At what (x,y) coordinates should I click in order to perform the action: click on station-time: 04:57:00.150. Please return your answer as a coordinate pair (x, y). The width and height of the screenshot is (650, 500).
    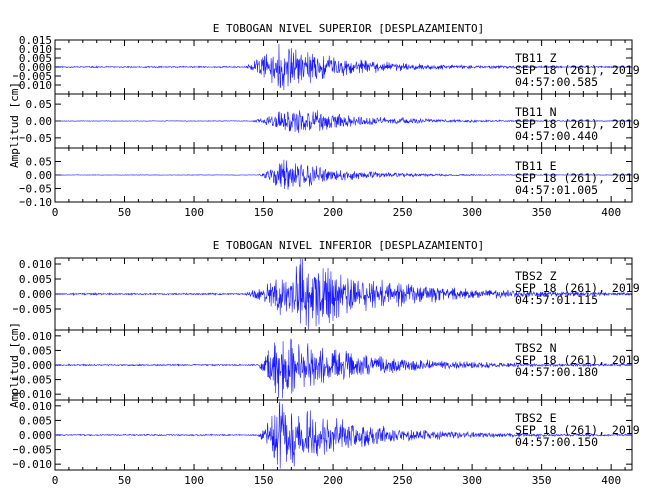
    Looking at the image, I should click on (556, 442).